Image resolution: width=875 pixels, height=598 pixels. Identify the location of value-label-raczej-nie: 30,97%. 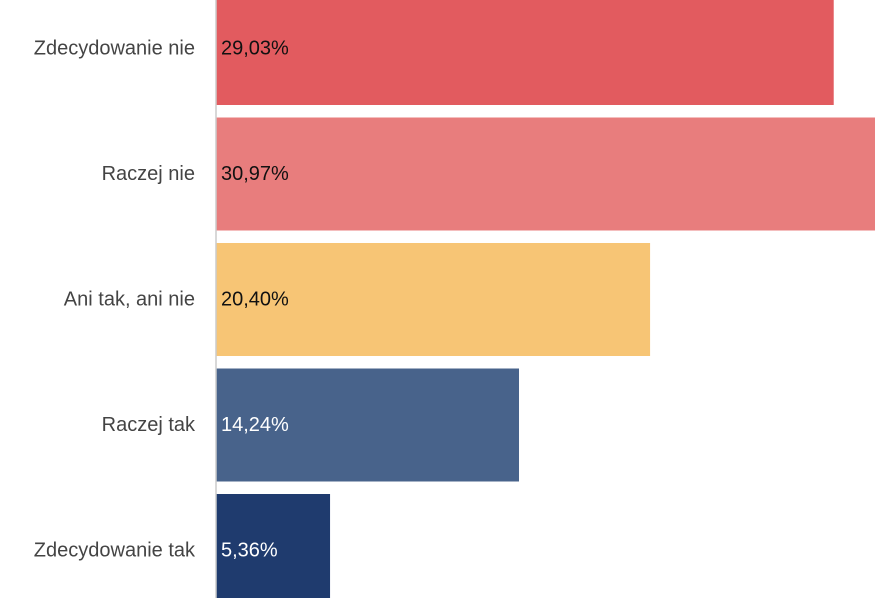
(255, 174).